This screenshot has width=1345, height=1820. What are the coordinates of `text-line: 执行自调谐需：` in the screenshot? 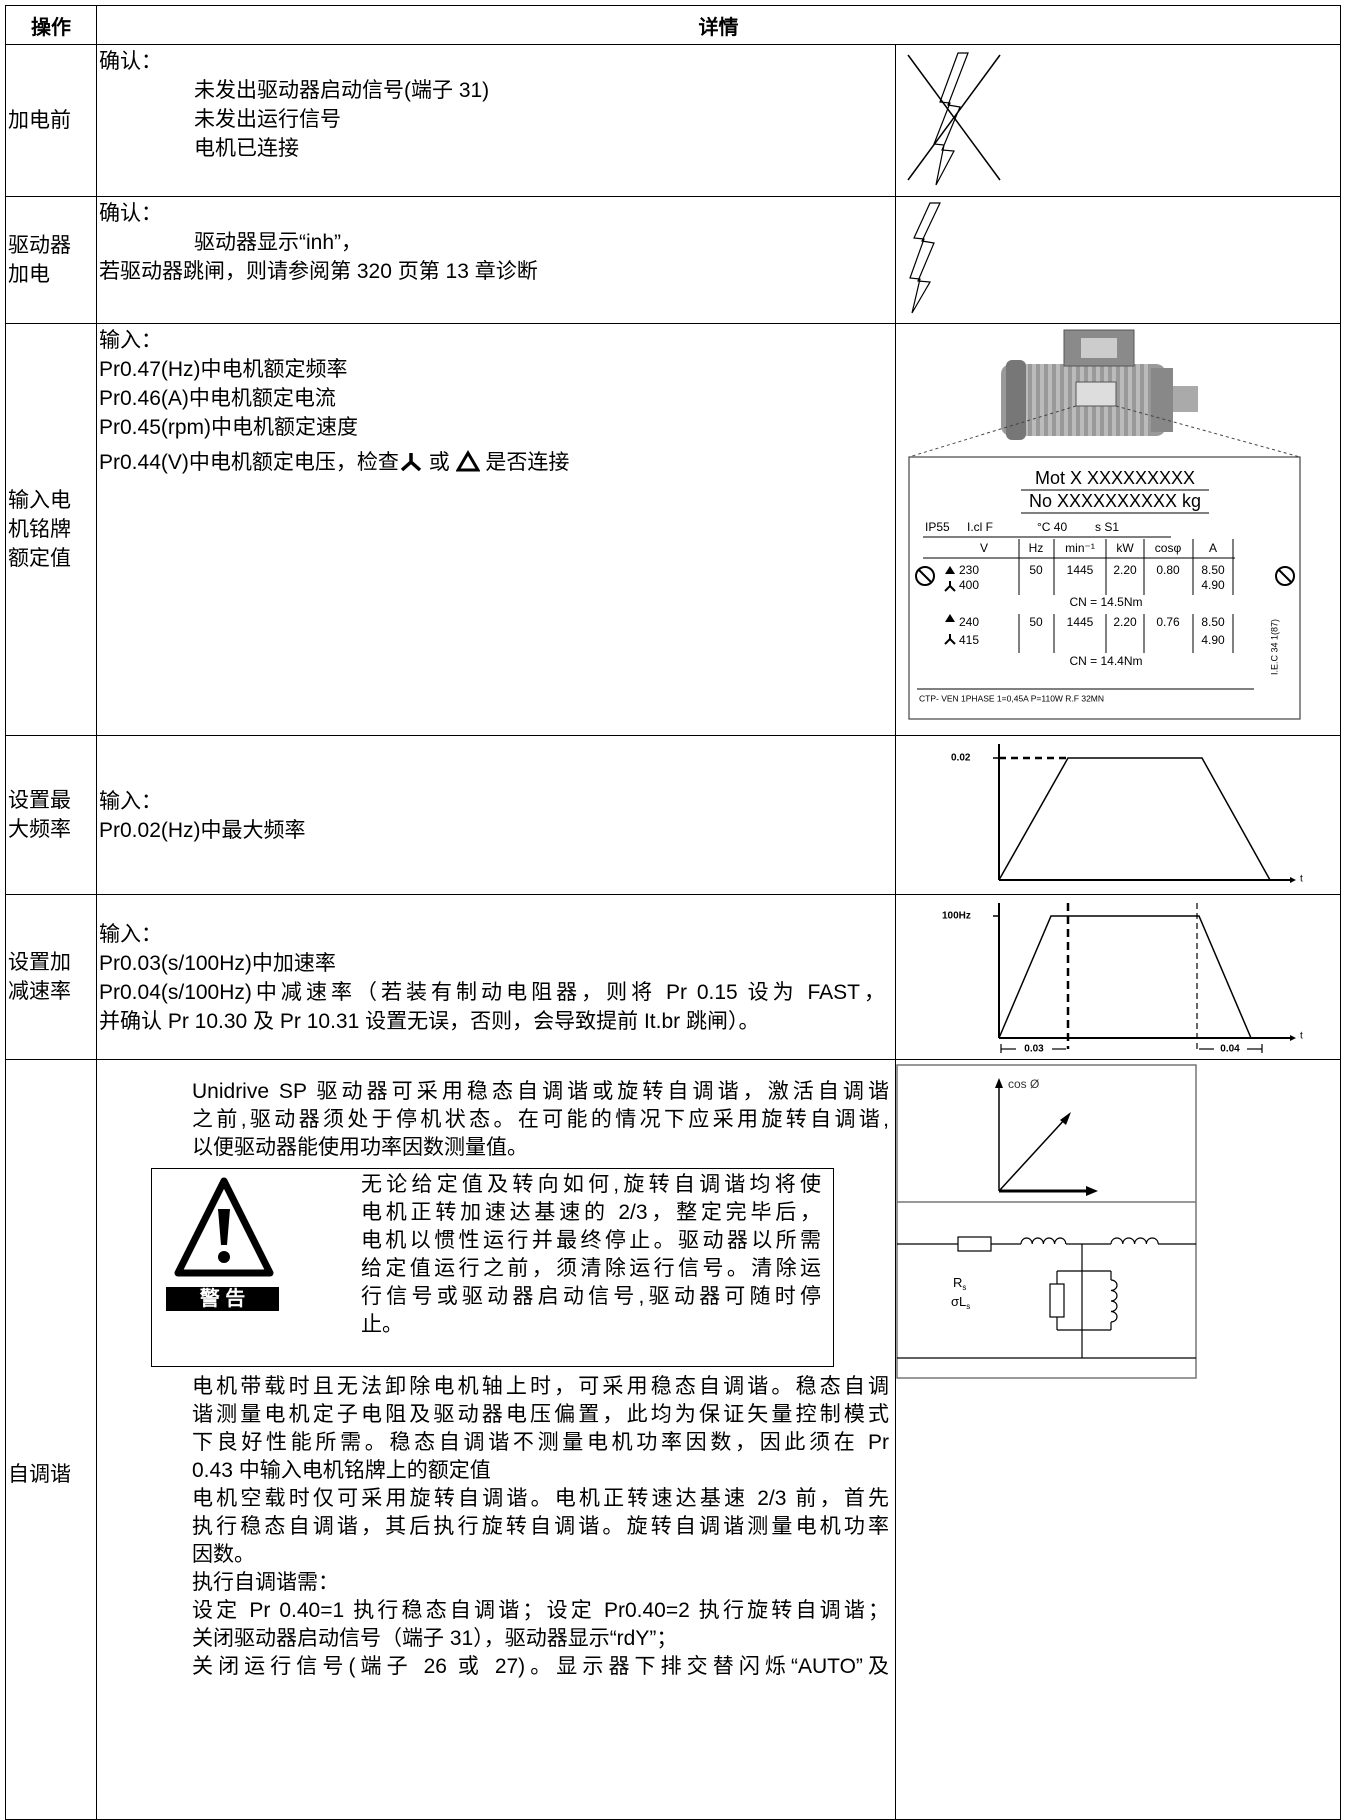 It's located at (265, 1582).